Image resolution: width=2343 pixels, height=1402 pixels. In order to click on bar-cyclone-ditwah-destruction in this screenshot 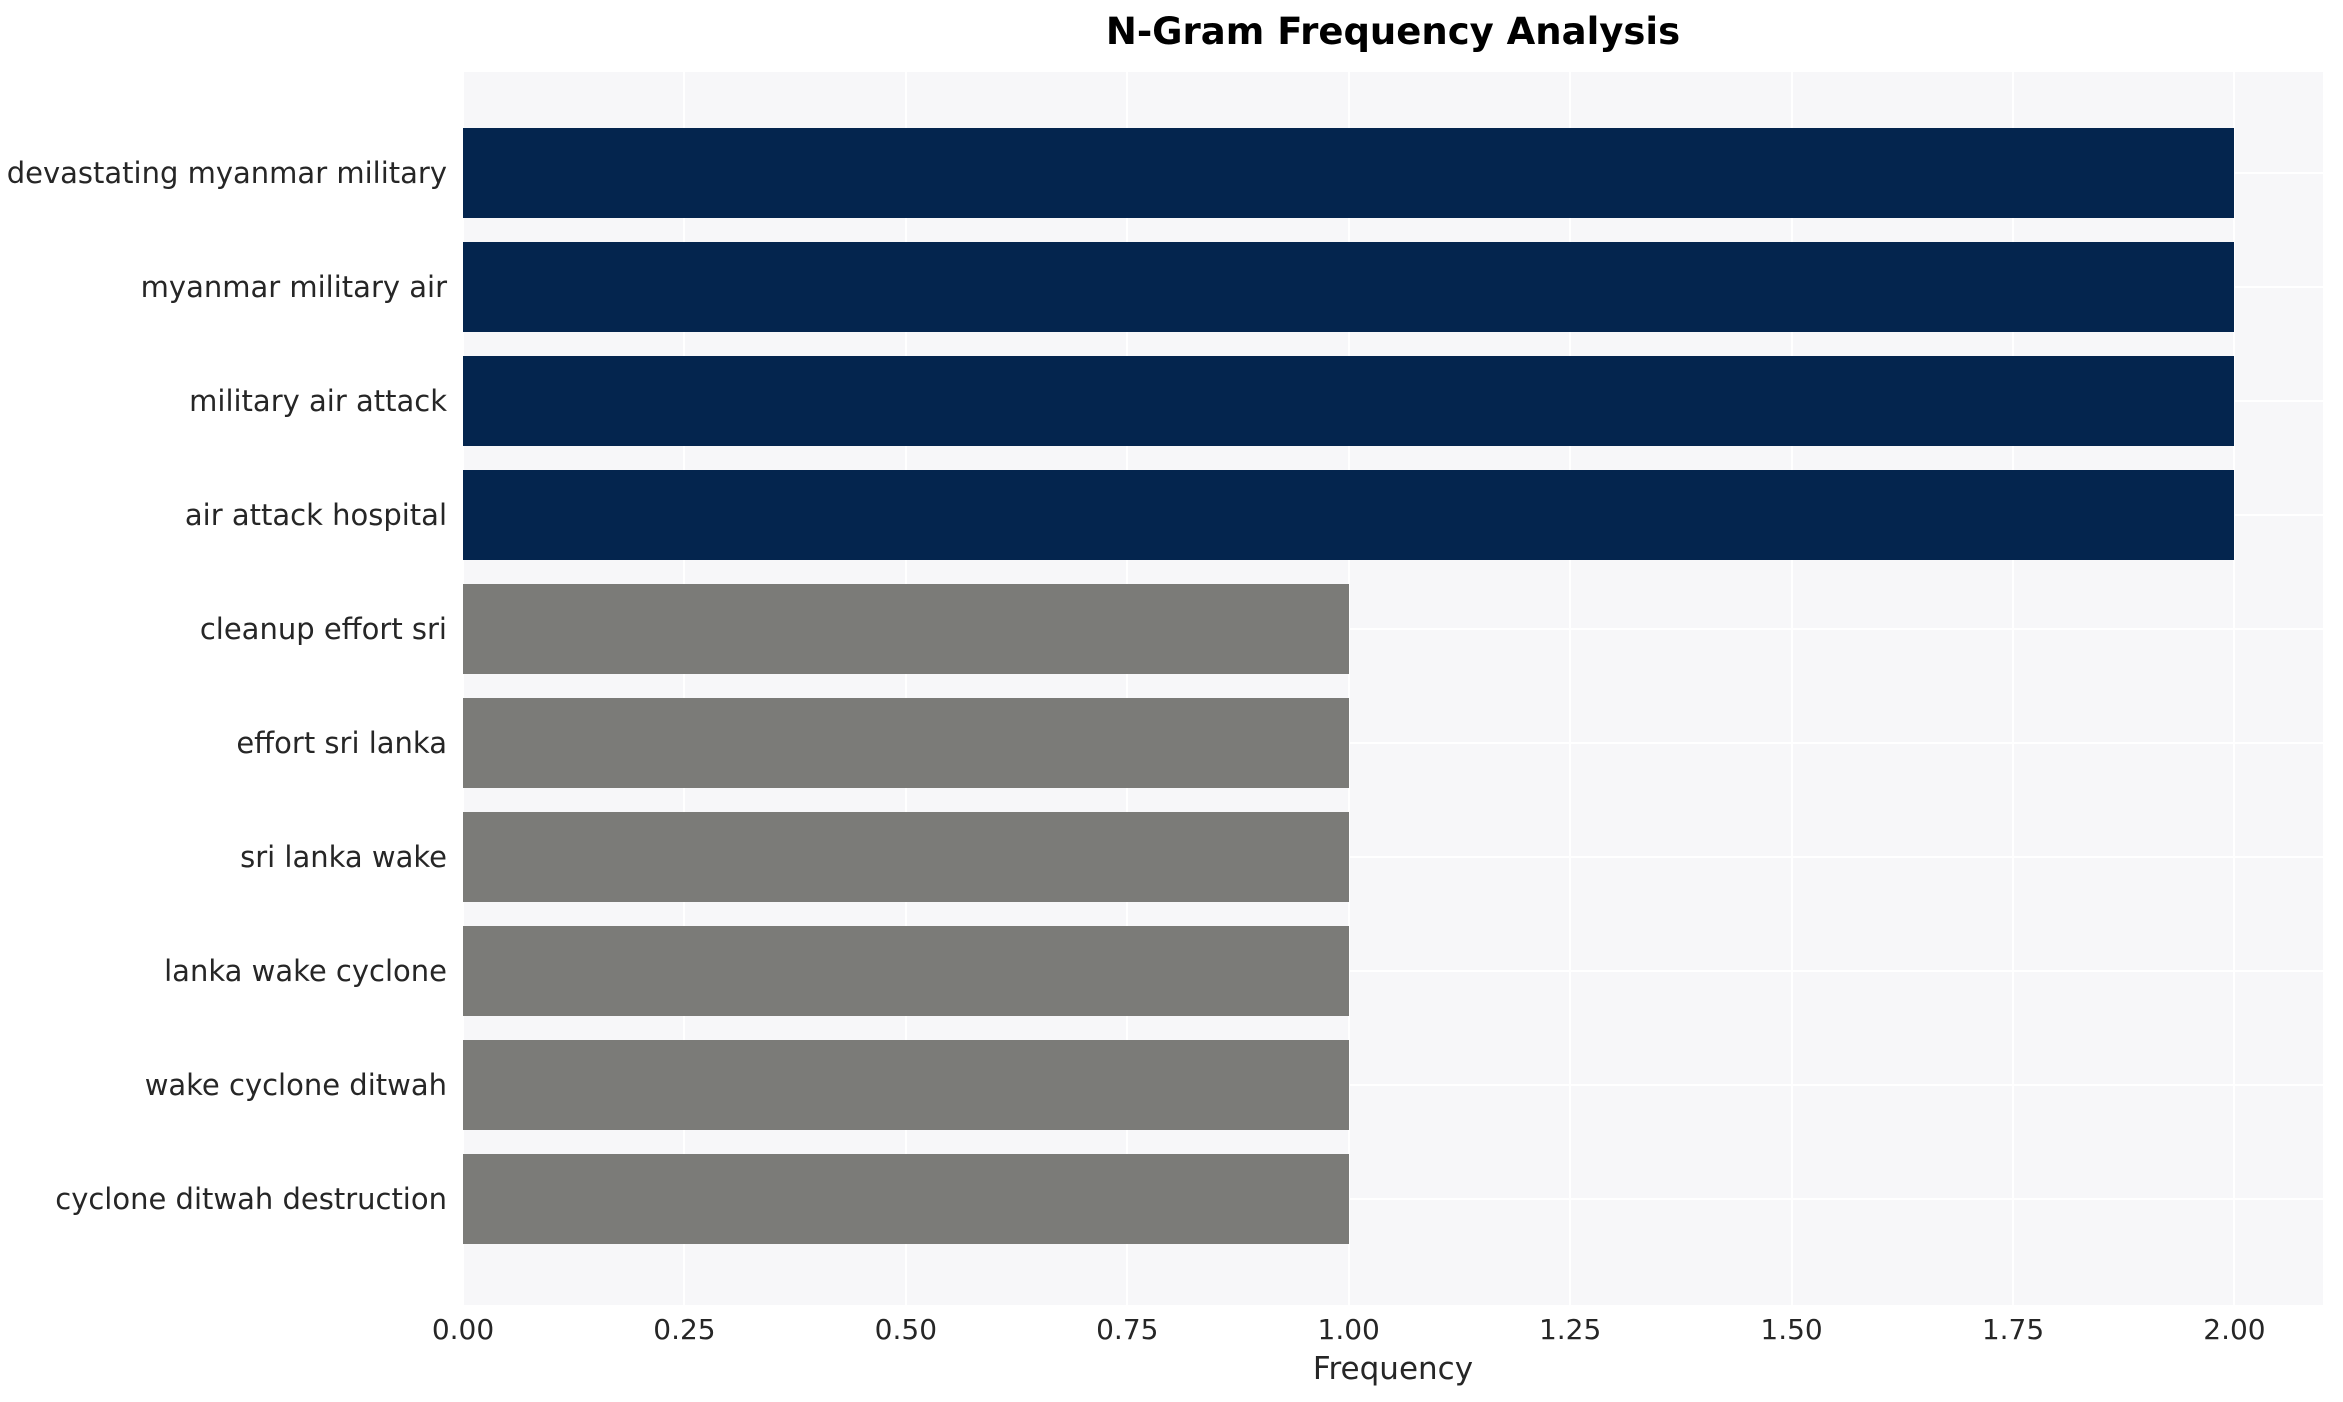, I will do `click(906, 1199)`.